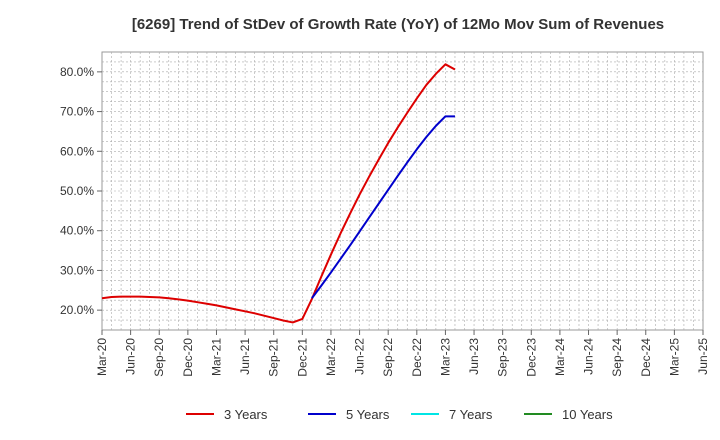  I want to click on y-tick-label: 60.0%, so click(77, 151).